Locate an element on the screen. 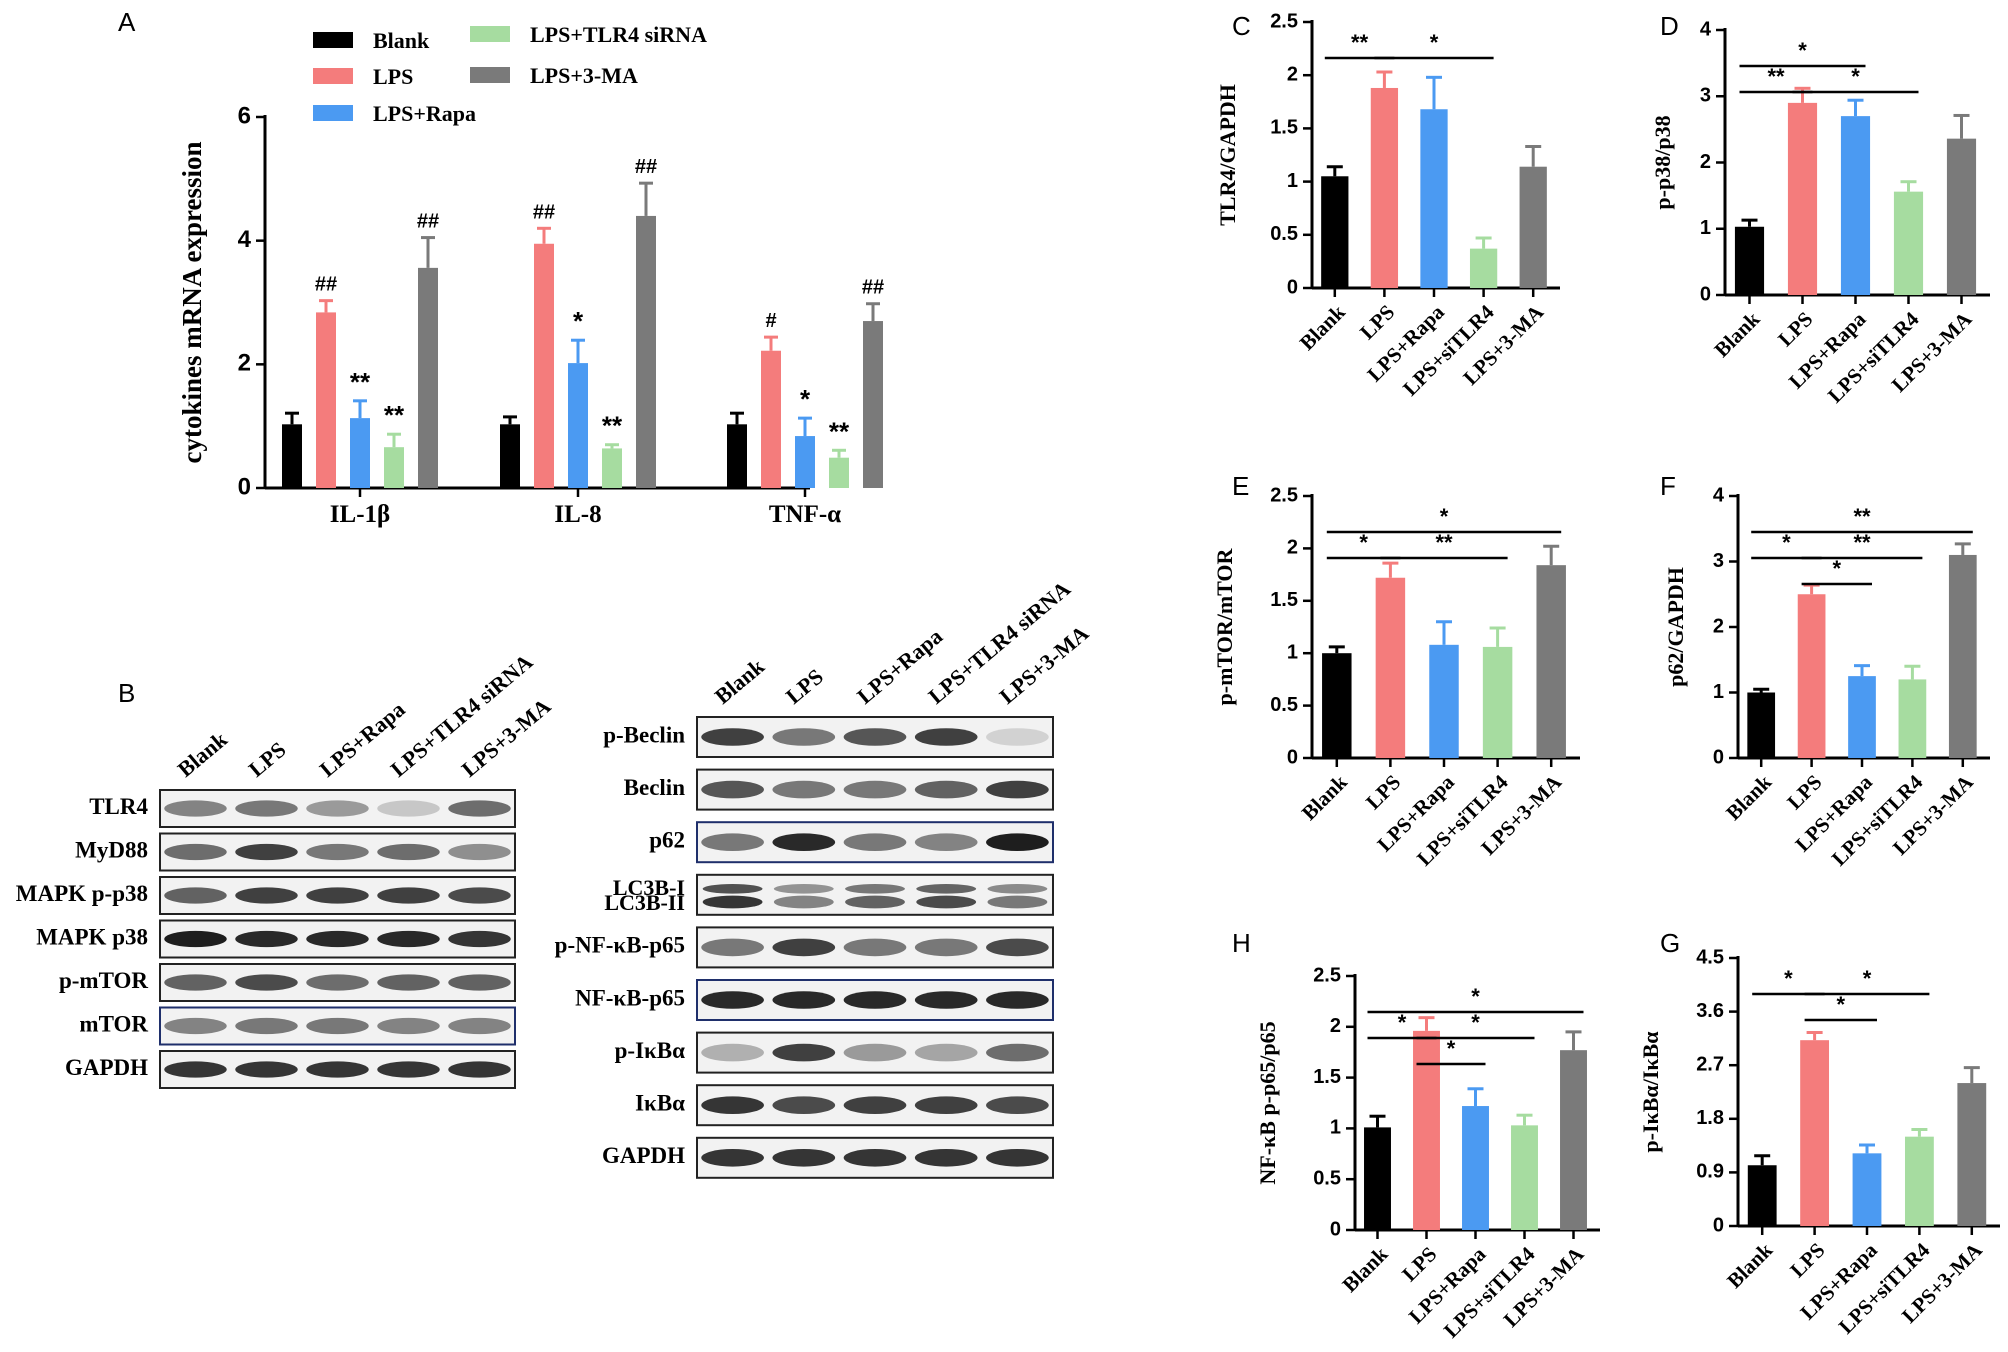 This screenshot has height=1352, width=2008. y-axis-title: p-mTOR/mTOR is located at coordinates (1224, 626).